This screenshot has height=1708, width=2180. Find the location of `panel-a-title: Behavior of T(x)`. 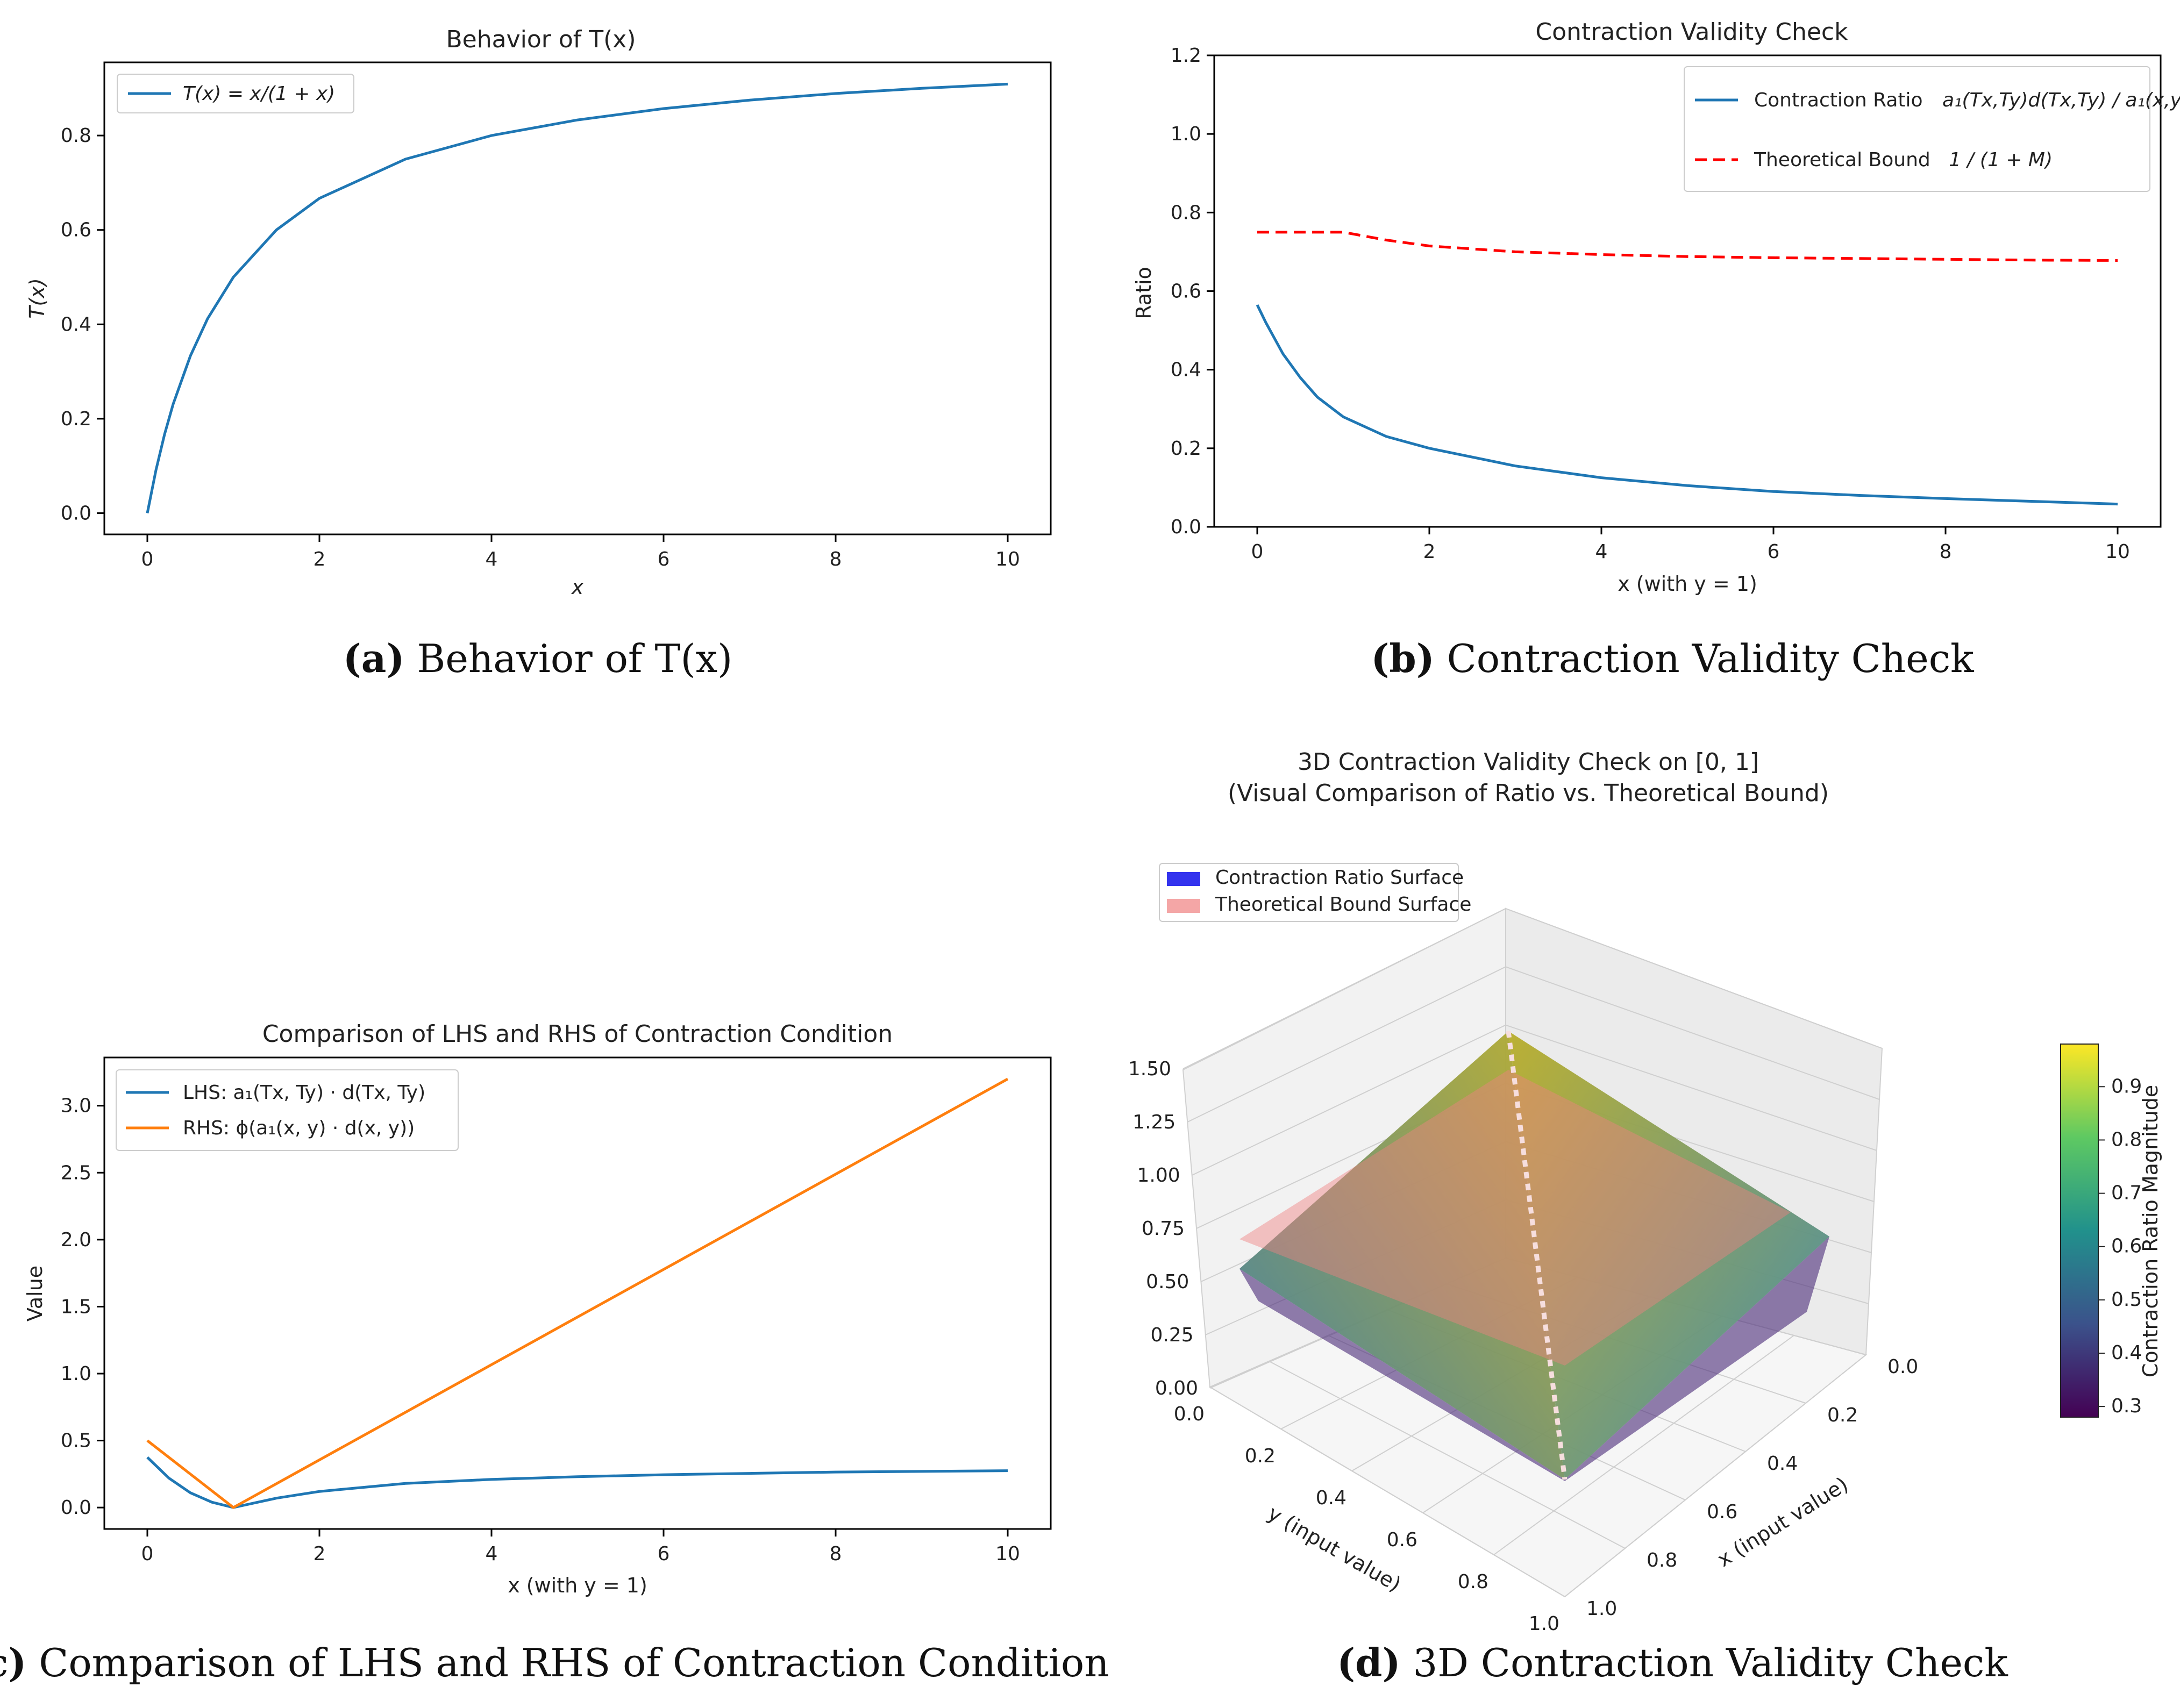

panel-a-title: Behavior of T(x) is located at coordinates (541, 39).